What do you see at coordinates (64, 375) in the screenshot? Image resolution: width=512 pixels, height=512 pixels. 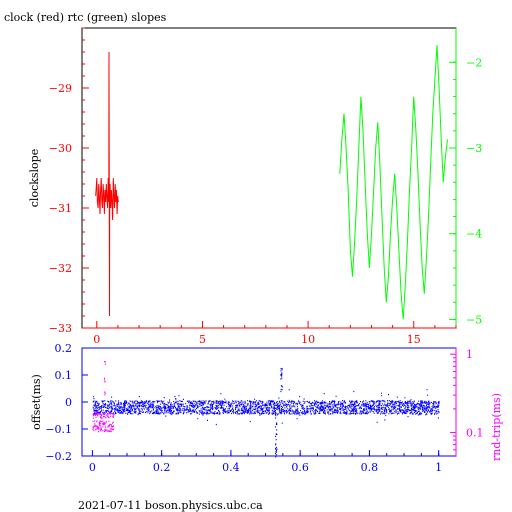 I see `bottom-y-tick-label: 0.1` at bounding box center [64, 375].